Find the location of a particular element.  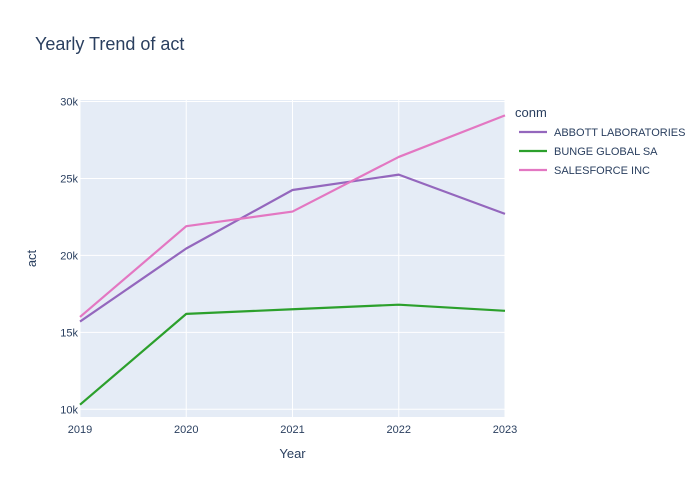

x-axis-ticks: 2019 2020 2021 2022 2023 is located at coordinates (292, 430).